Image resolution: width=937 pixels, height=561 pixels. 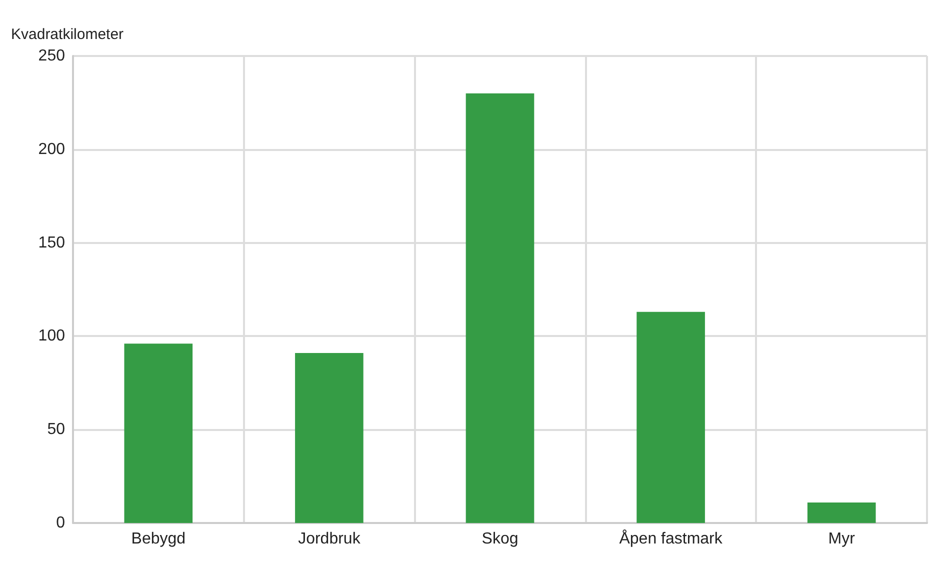 I want to click on y-tick-label: 0, so click(x=61, y=523).